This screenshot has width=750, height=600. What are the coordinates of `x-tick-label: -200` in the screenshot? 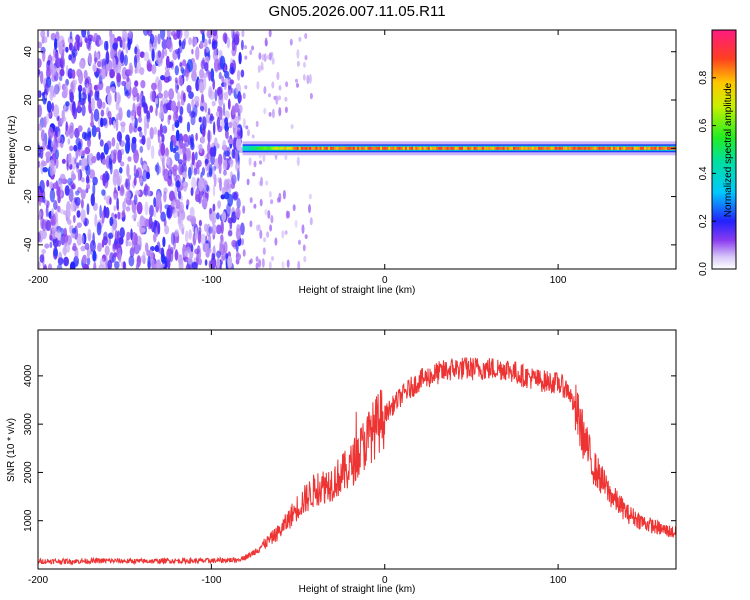 It's located at (38, 280).